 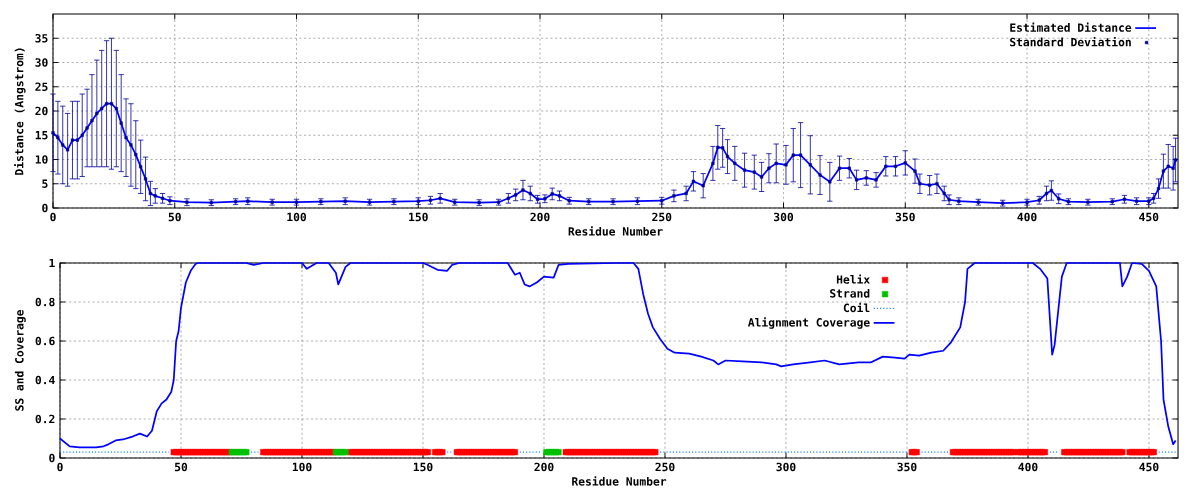 I want to click on legend-label: Coil, so click(x=856, y=307).